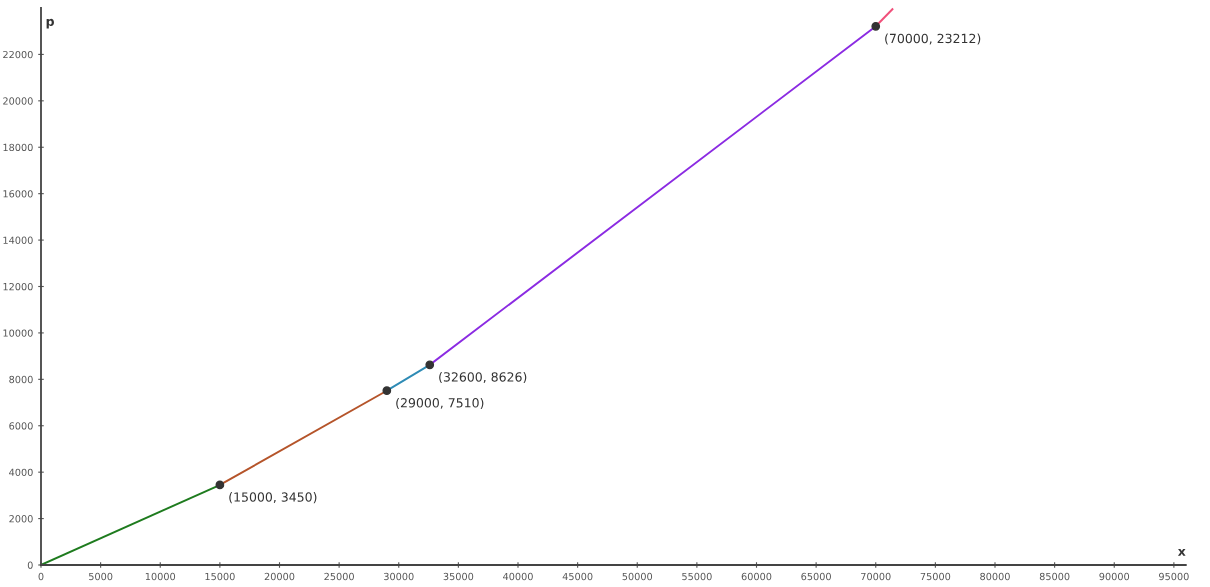 The height and width of the screenshot is (587, 1210). Describe the element at coordinates (160, 576) in the screenshot. I see `x-tick-label: 10000` at that location.